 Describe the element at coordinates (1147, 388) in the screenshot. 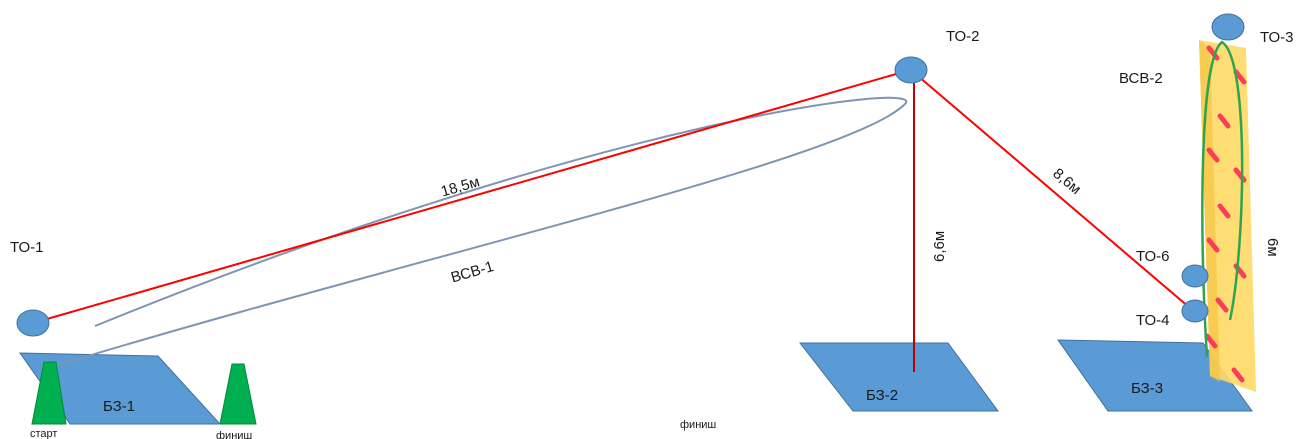

I see `label-bz3: БЗ-3` at that location.